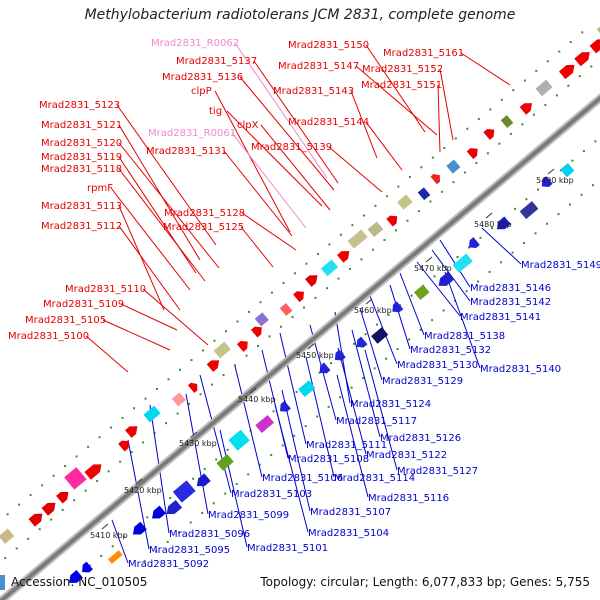 The height and width of the screenshot is (600, 600). I want to click on gene-label-forward: Mrad2831_5131, so click(186, 151).